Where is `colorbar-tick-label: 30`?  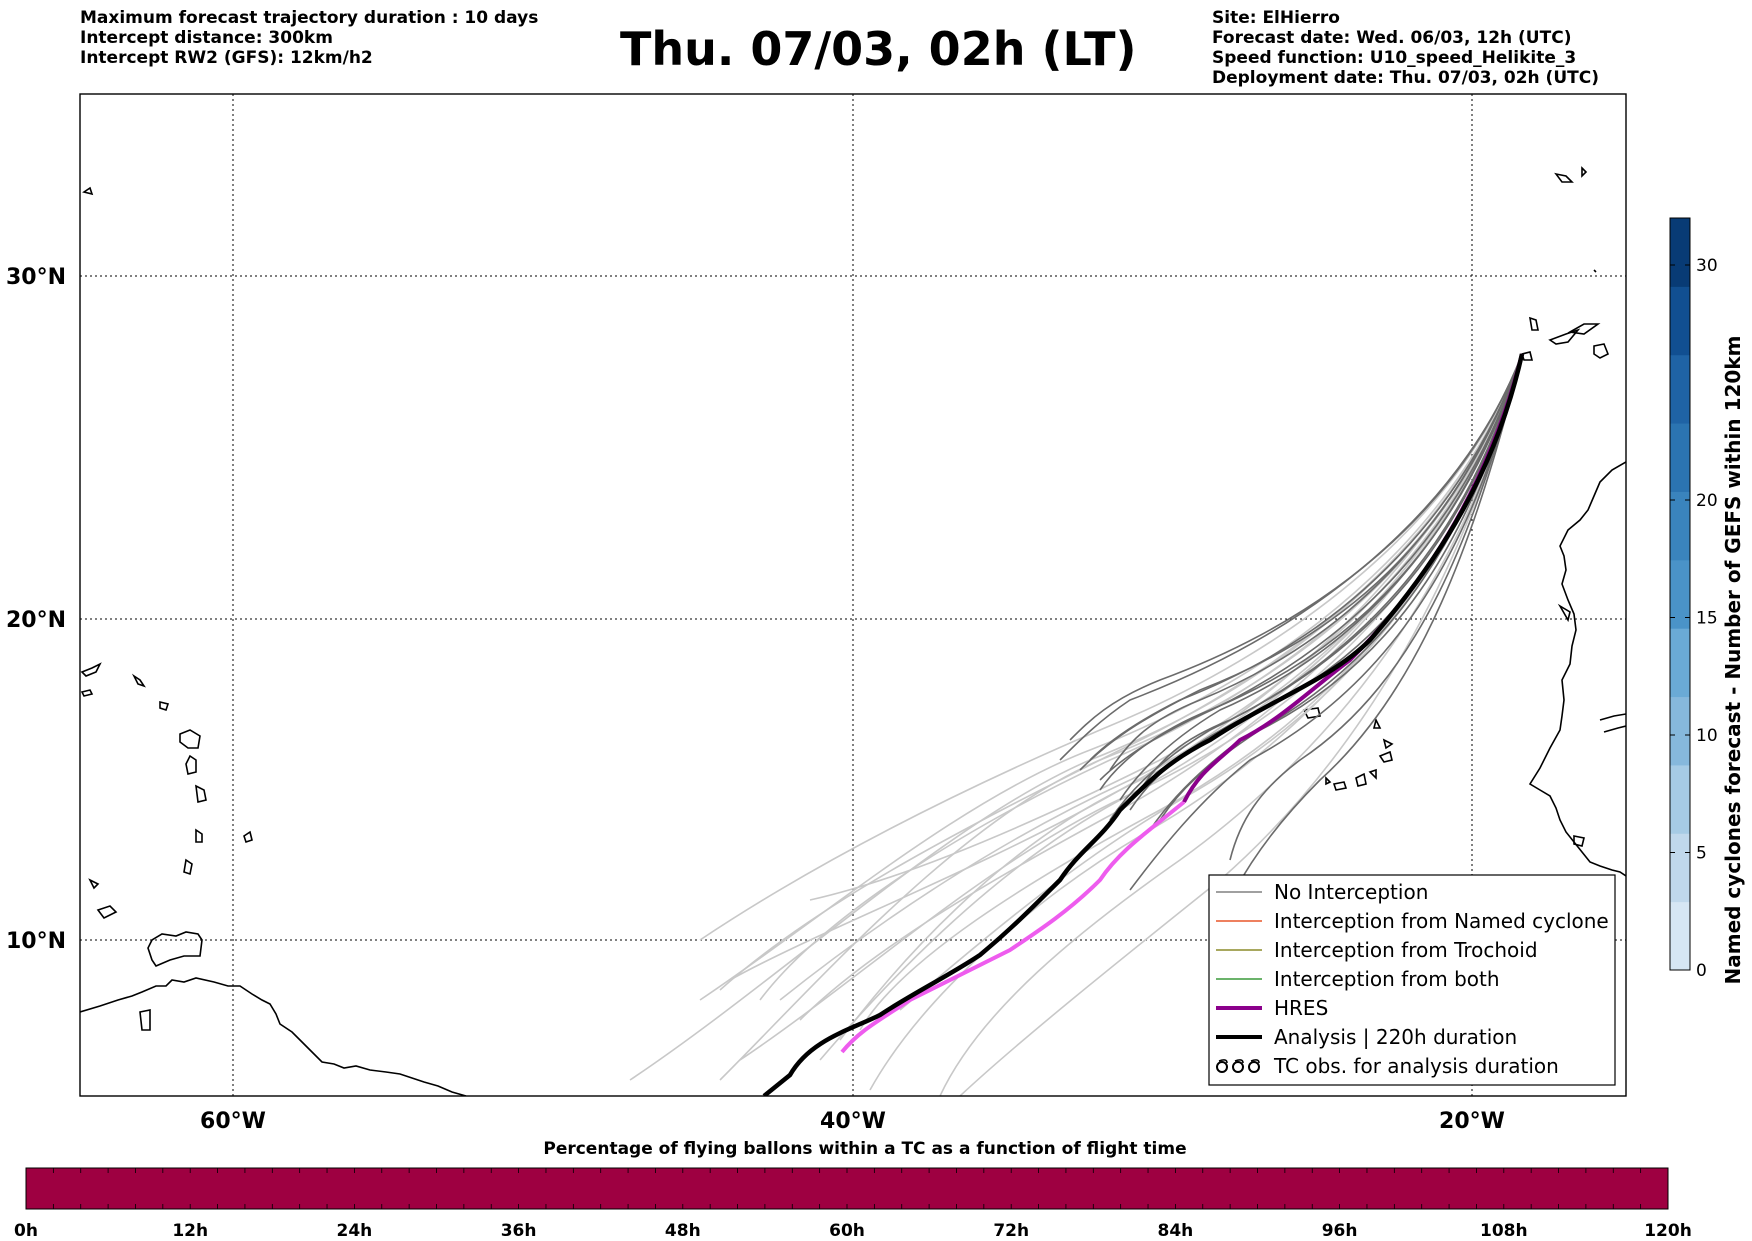
colorbar-tick-label: 30 is located at coordinates (1707, 266).